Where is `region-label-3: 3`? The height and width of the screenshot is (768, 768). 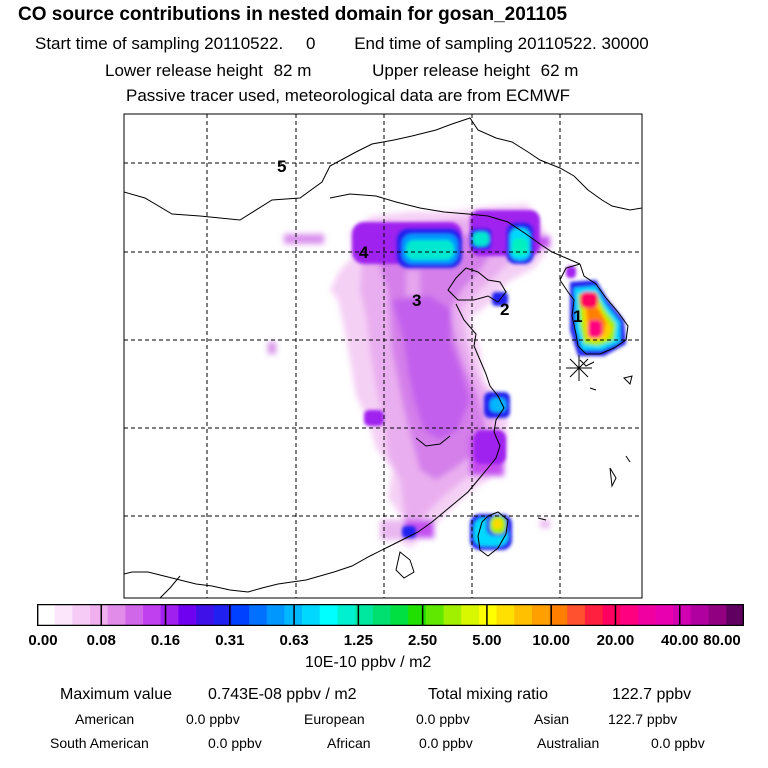
region-label-3: 3 is located at coordinates (416, 300).